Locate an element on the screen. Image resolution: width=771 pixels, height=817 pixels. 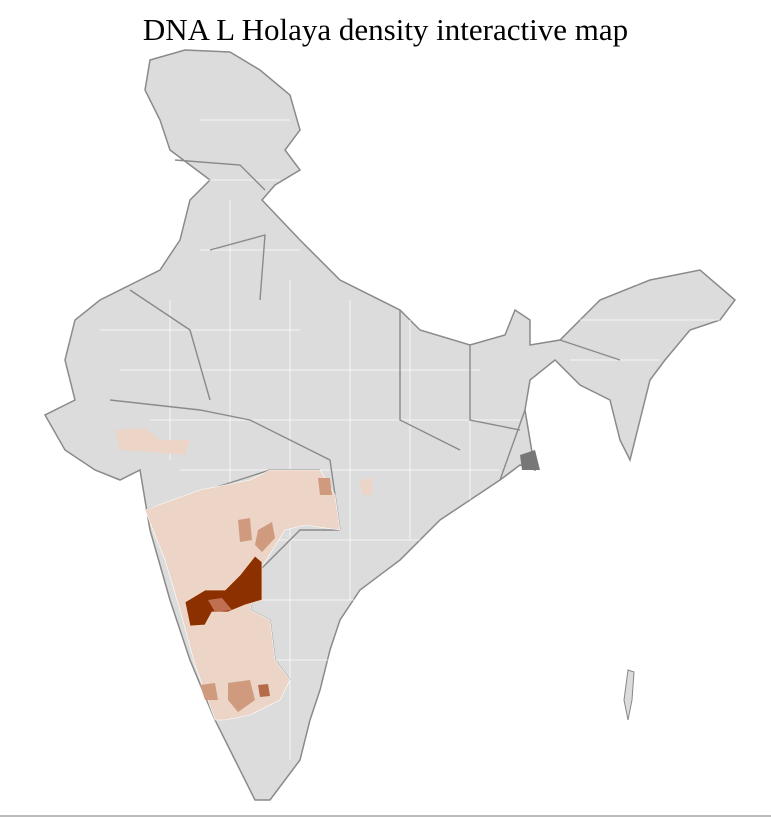
holaya-density-regions is located at coordinates (243, 574).